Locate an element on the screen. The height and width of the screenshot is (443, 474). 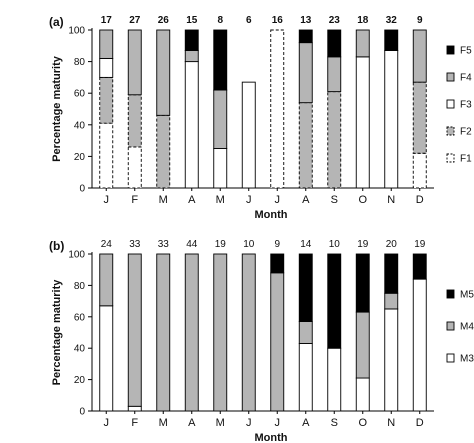
y-tick-label: 20 is located at coordinates (80, 380).